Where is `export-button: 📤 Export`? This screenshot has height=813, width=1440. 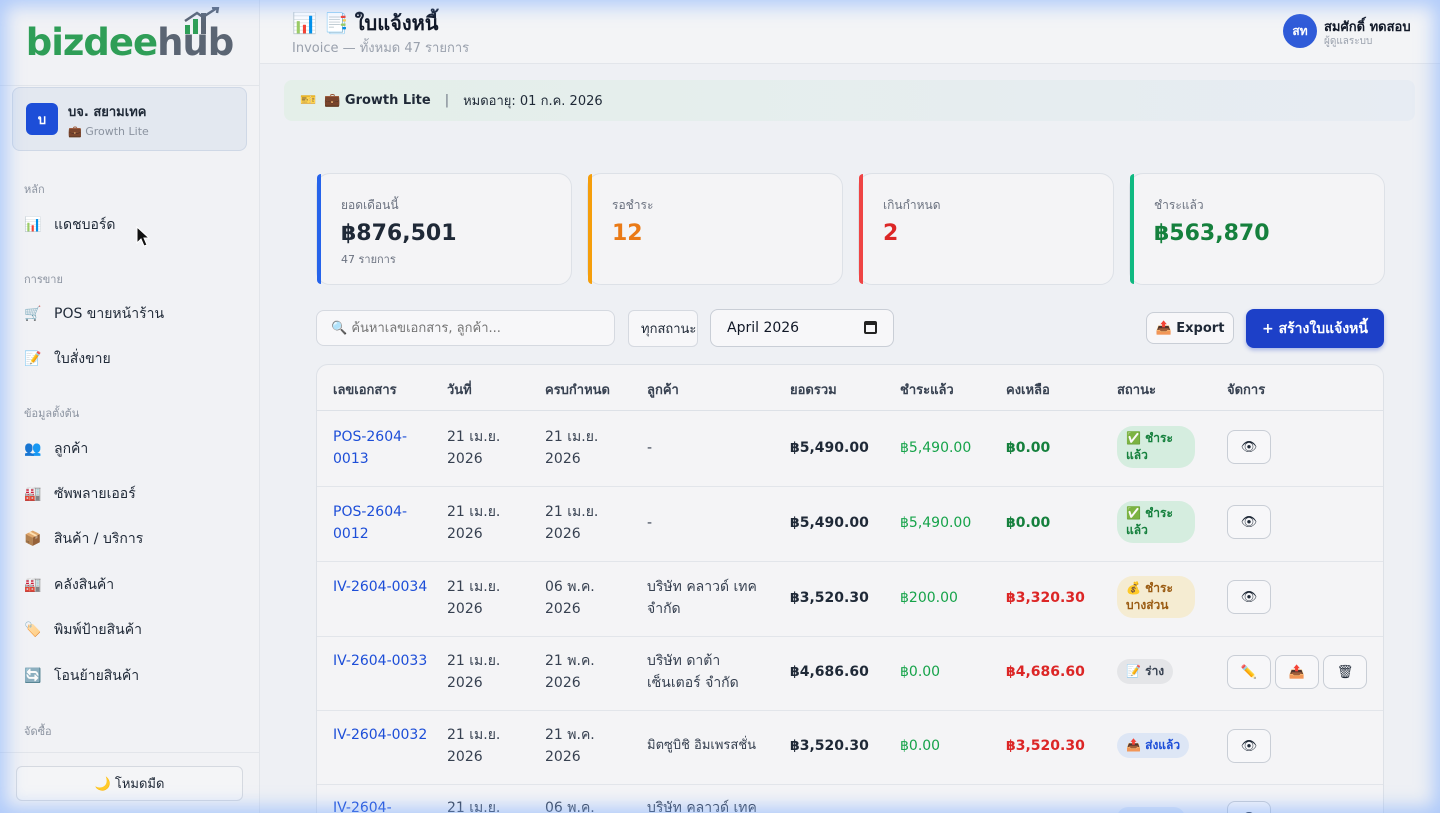 export-button: 📤 Export is located at coordinates (1190, 328).